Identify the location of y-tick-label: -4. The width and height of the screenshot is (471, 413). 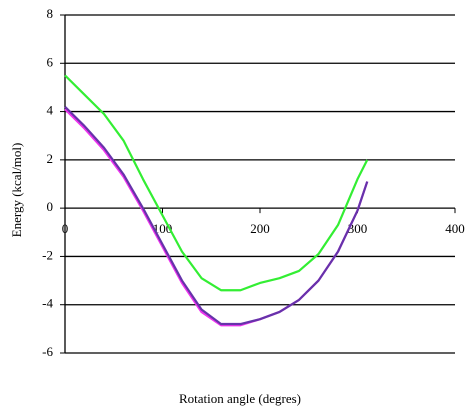
(47, 303).